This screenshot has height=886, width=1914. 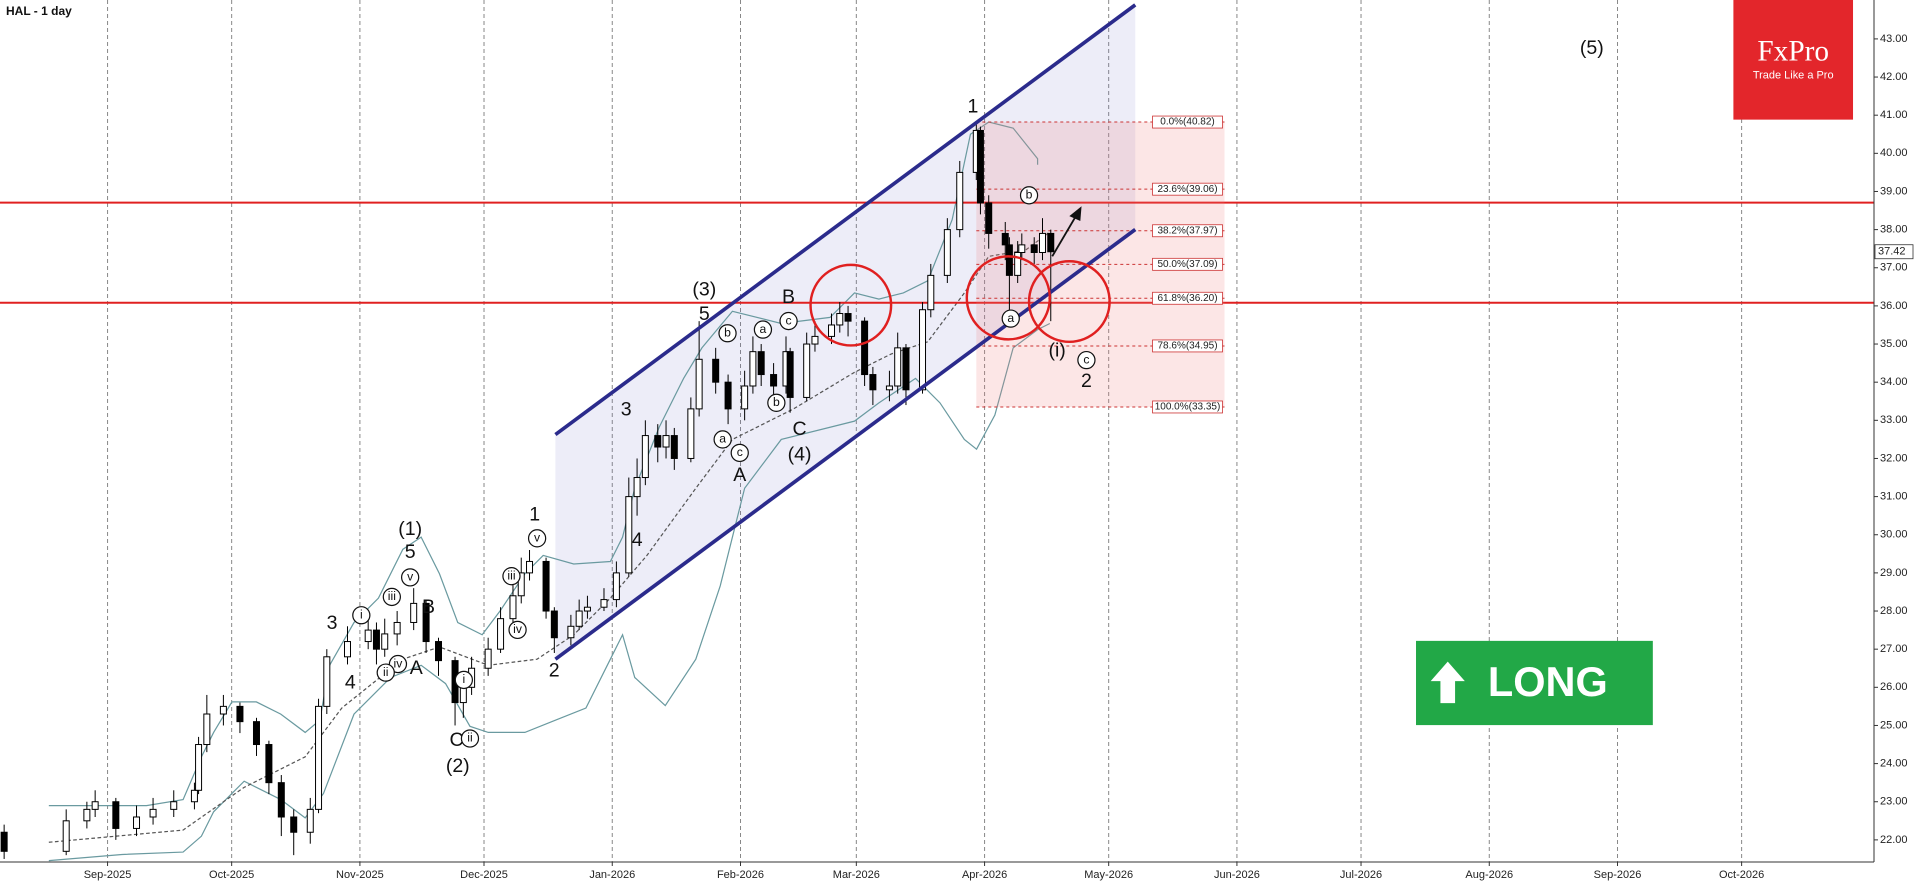 What do you see at coordinates (428, 607) in the screenshot?
I see `wave-label: B` at bounding box center [428, 607].